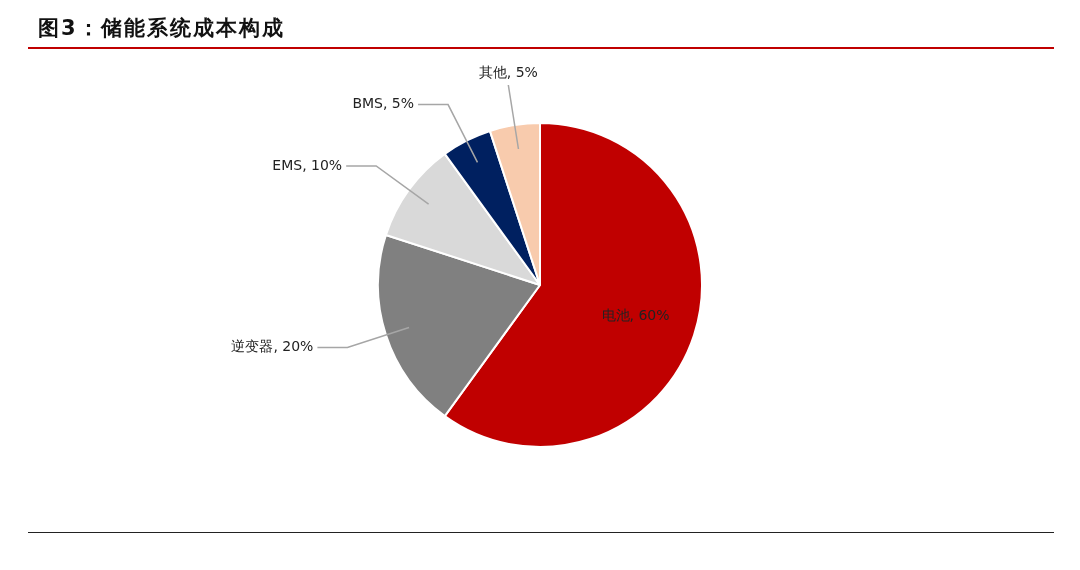 The width and height of the screenshot is (1080, 570). What do you see at coordinates (383, 103) in the screenshot?
I see `slice-label: BMS, 5%` at bounding box center [383, 103].